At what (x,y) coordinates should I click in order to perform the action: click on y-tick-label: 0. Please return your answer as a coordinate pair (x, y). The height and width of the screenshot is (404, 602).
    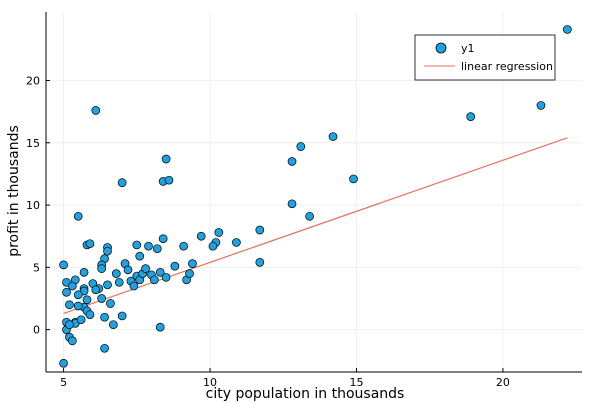
    Looking at the image, I should click on (36, 330).